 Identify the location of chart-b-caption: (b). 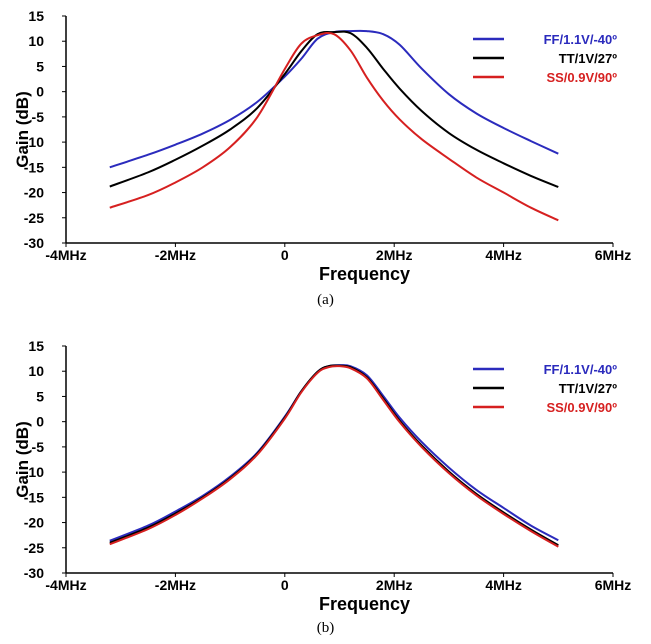
(325, 628).